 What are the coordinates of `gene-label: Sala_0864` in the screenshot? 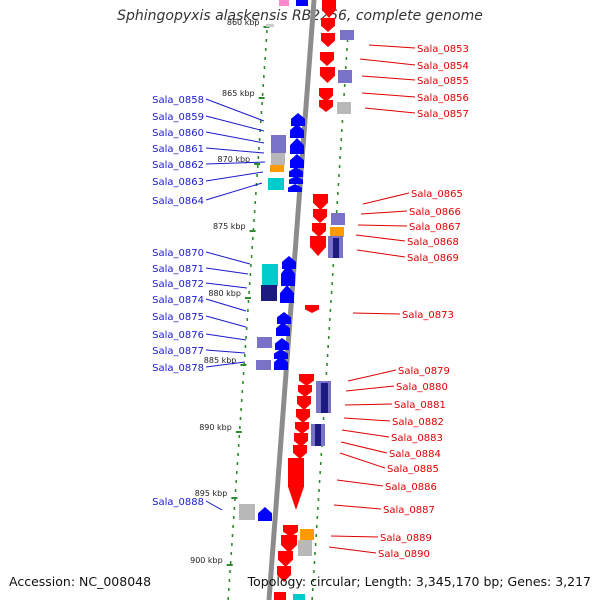 It's located at (178, 201).